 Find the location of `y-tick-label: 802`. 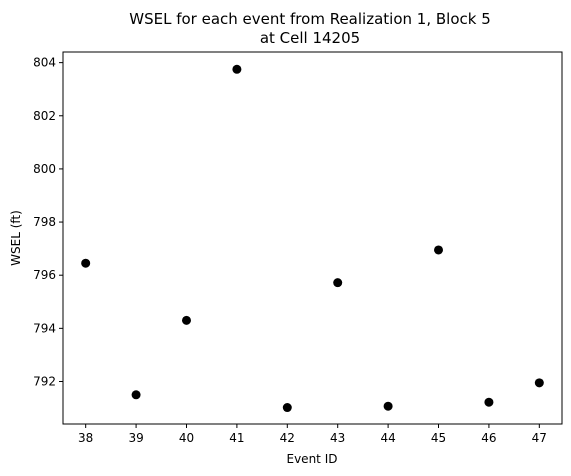

y-tick-label: 802 is located at coordinates (44, 116).